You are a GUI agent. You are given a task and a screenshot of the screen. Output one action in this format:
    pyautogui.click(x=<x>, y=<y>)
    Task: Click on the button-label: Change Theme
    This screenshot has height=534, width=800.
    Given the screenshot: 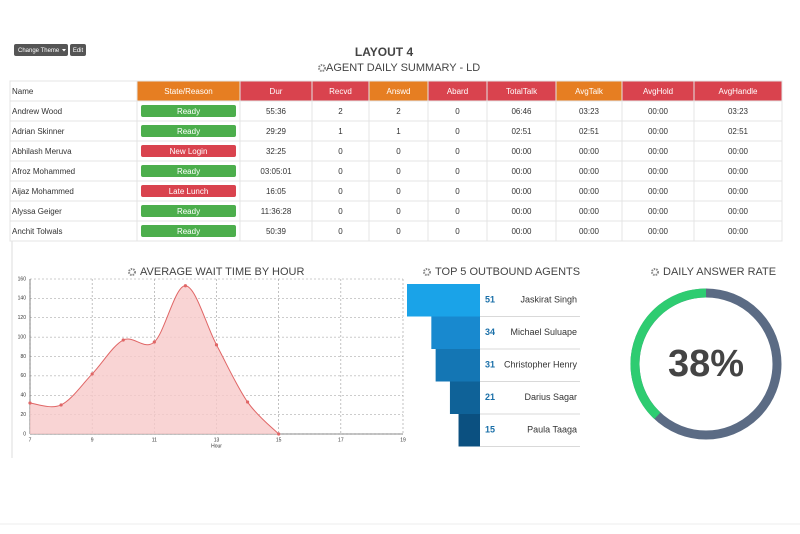 What is the action you would take?
    pyautogui.click(x=39, y=51)
    